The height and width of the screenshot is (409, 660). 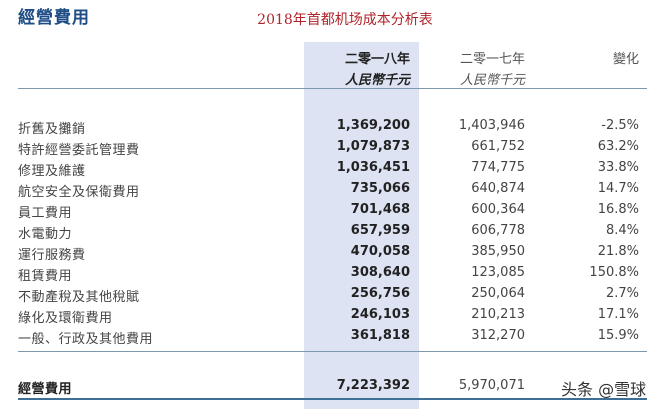 What do you see at coordinates (618, 251) in the screenshot?
I see `value-change: 21.8%` at bounding box center [618, 251].